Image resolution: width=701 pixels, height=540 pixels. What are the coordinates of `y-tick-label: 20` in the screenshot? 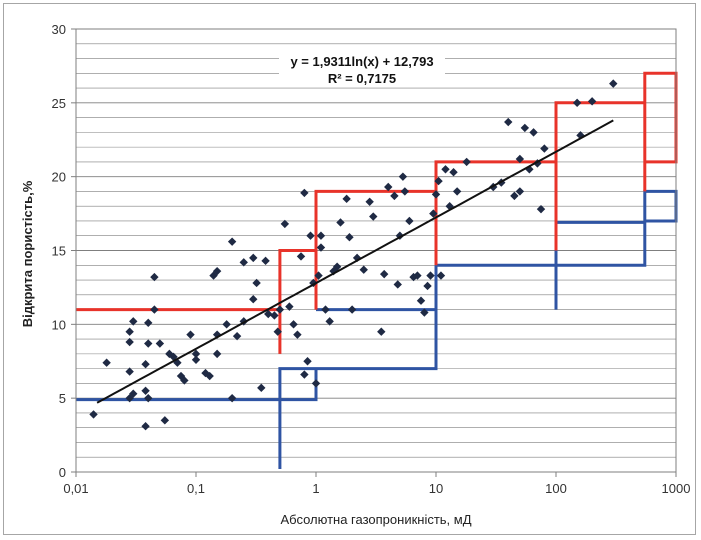 It's located at (59, 177).